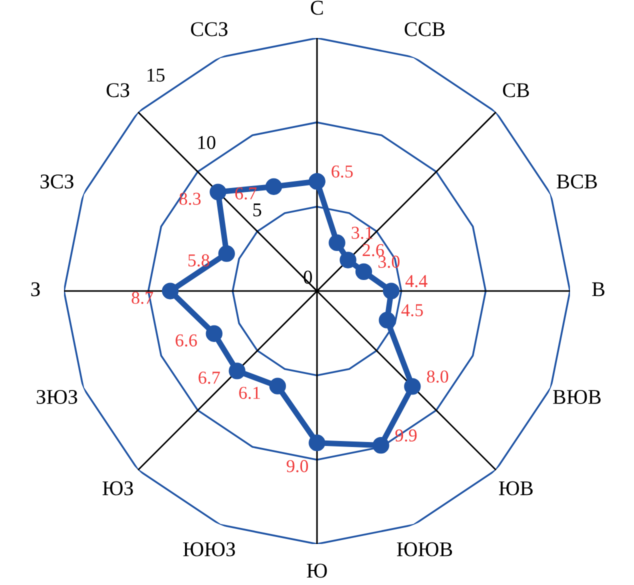  What do you see at coordinates (362, 232) in the screenshot?
I see `data-label: 3.1` at bounding box center [362, 232].